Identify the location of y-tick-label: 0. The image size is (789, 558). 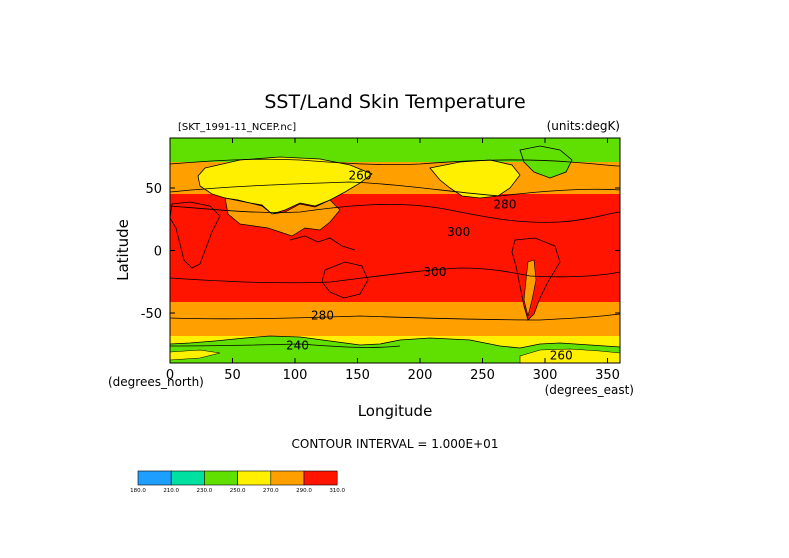
(158, 252).